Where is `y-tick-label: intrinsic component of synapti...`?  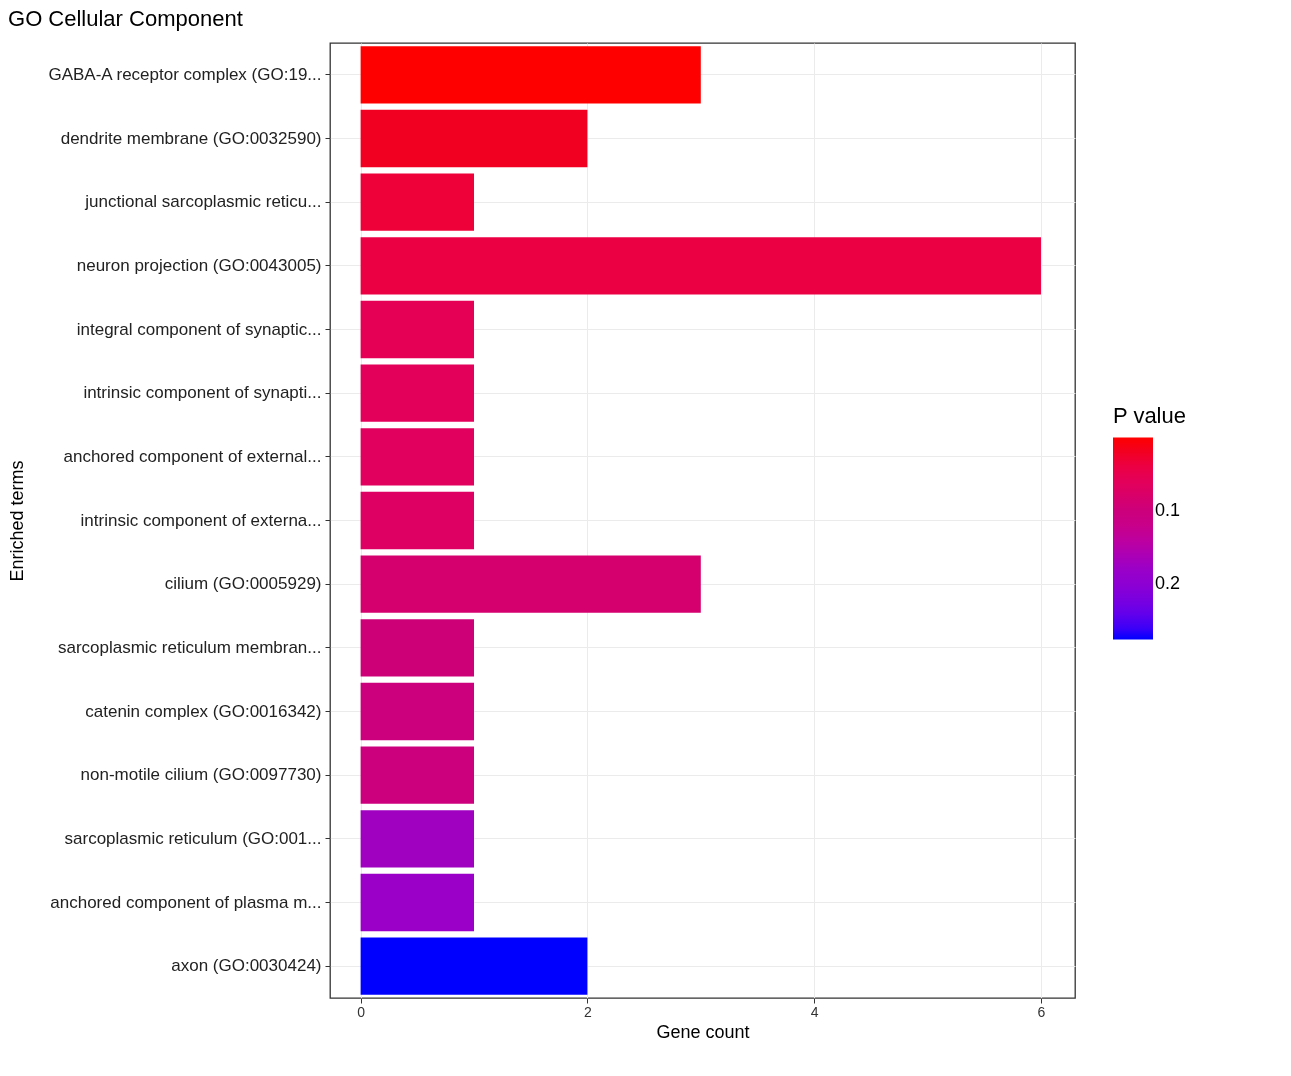
y-tick-label: intrinsic component of synapti... is located at coordinates (202, 393).